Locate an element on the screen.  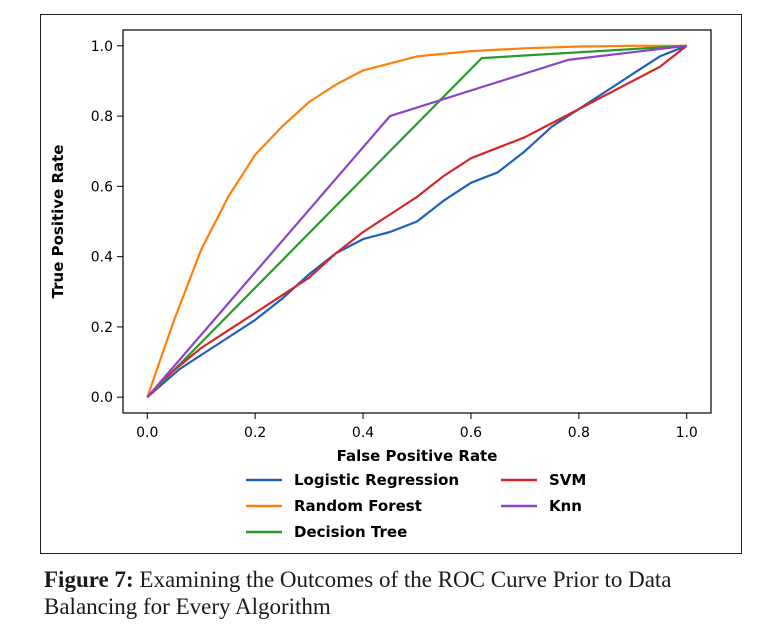
x-axis-label: False Positive Rate is located at coordinates (417, 456).